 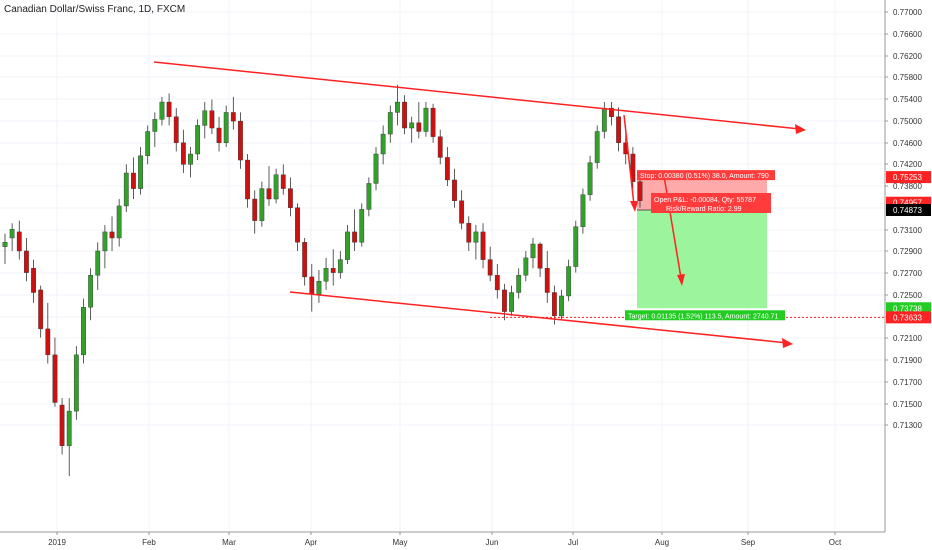 What do you see at coordinates (907, 56) in the screenshot?
I see `price-tick-label: 0.76200` at bounding box center [907, 56].